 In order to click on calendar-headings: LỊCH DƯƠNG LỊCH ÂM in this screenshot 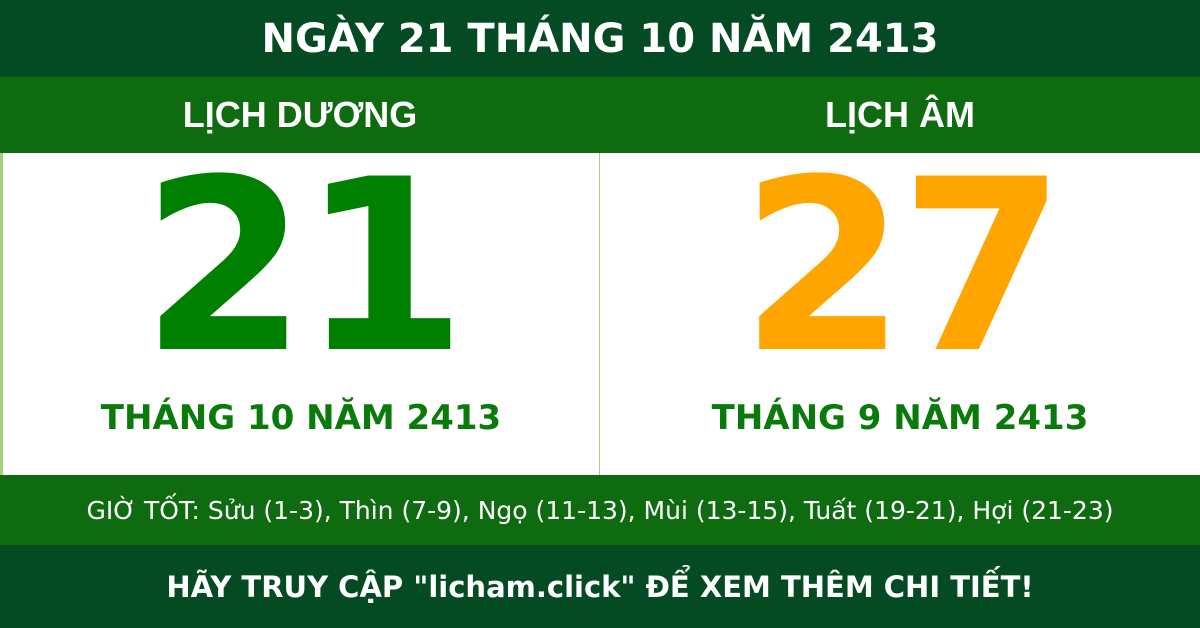, I will do `click(600, 115)`.